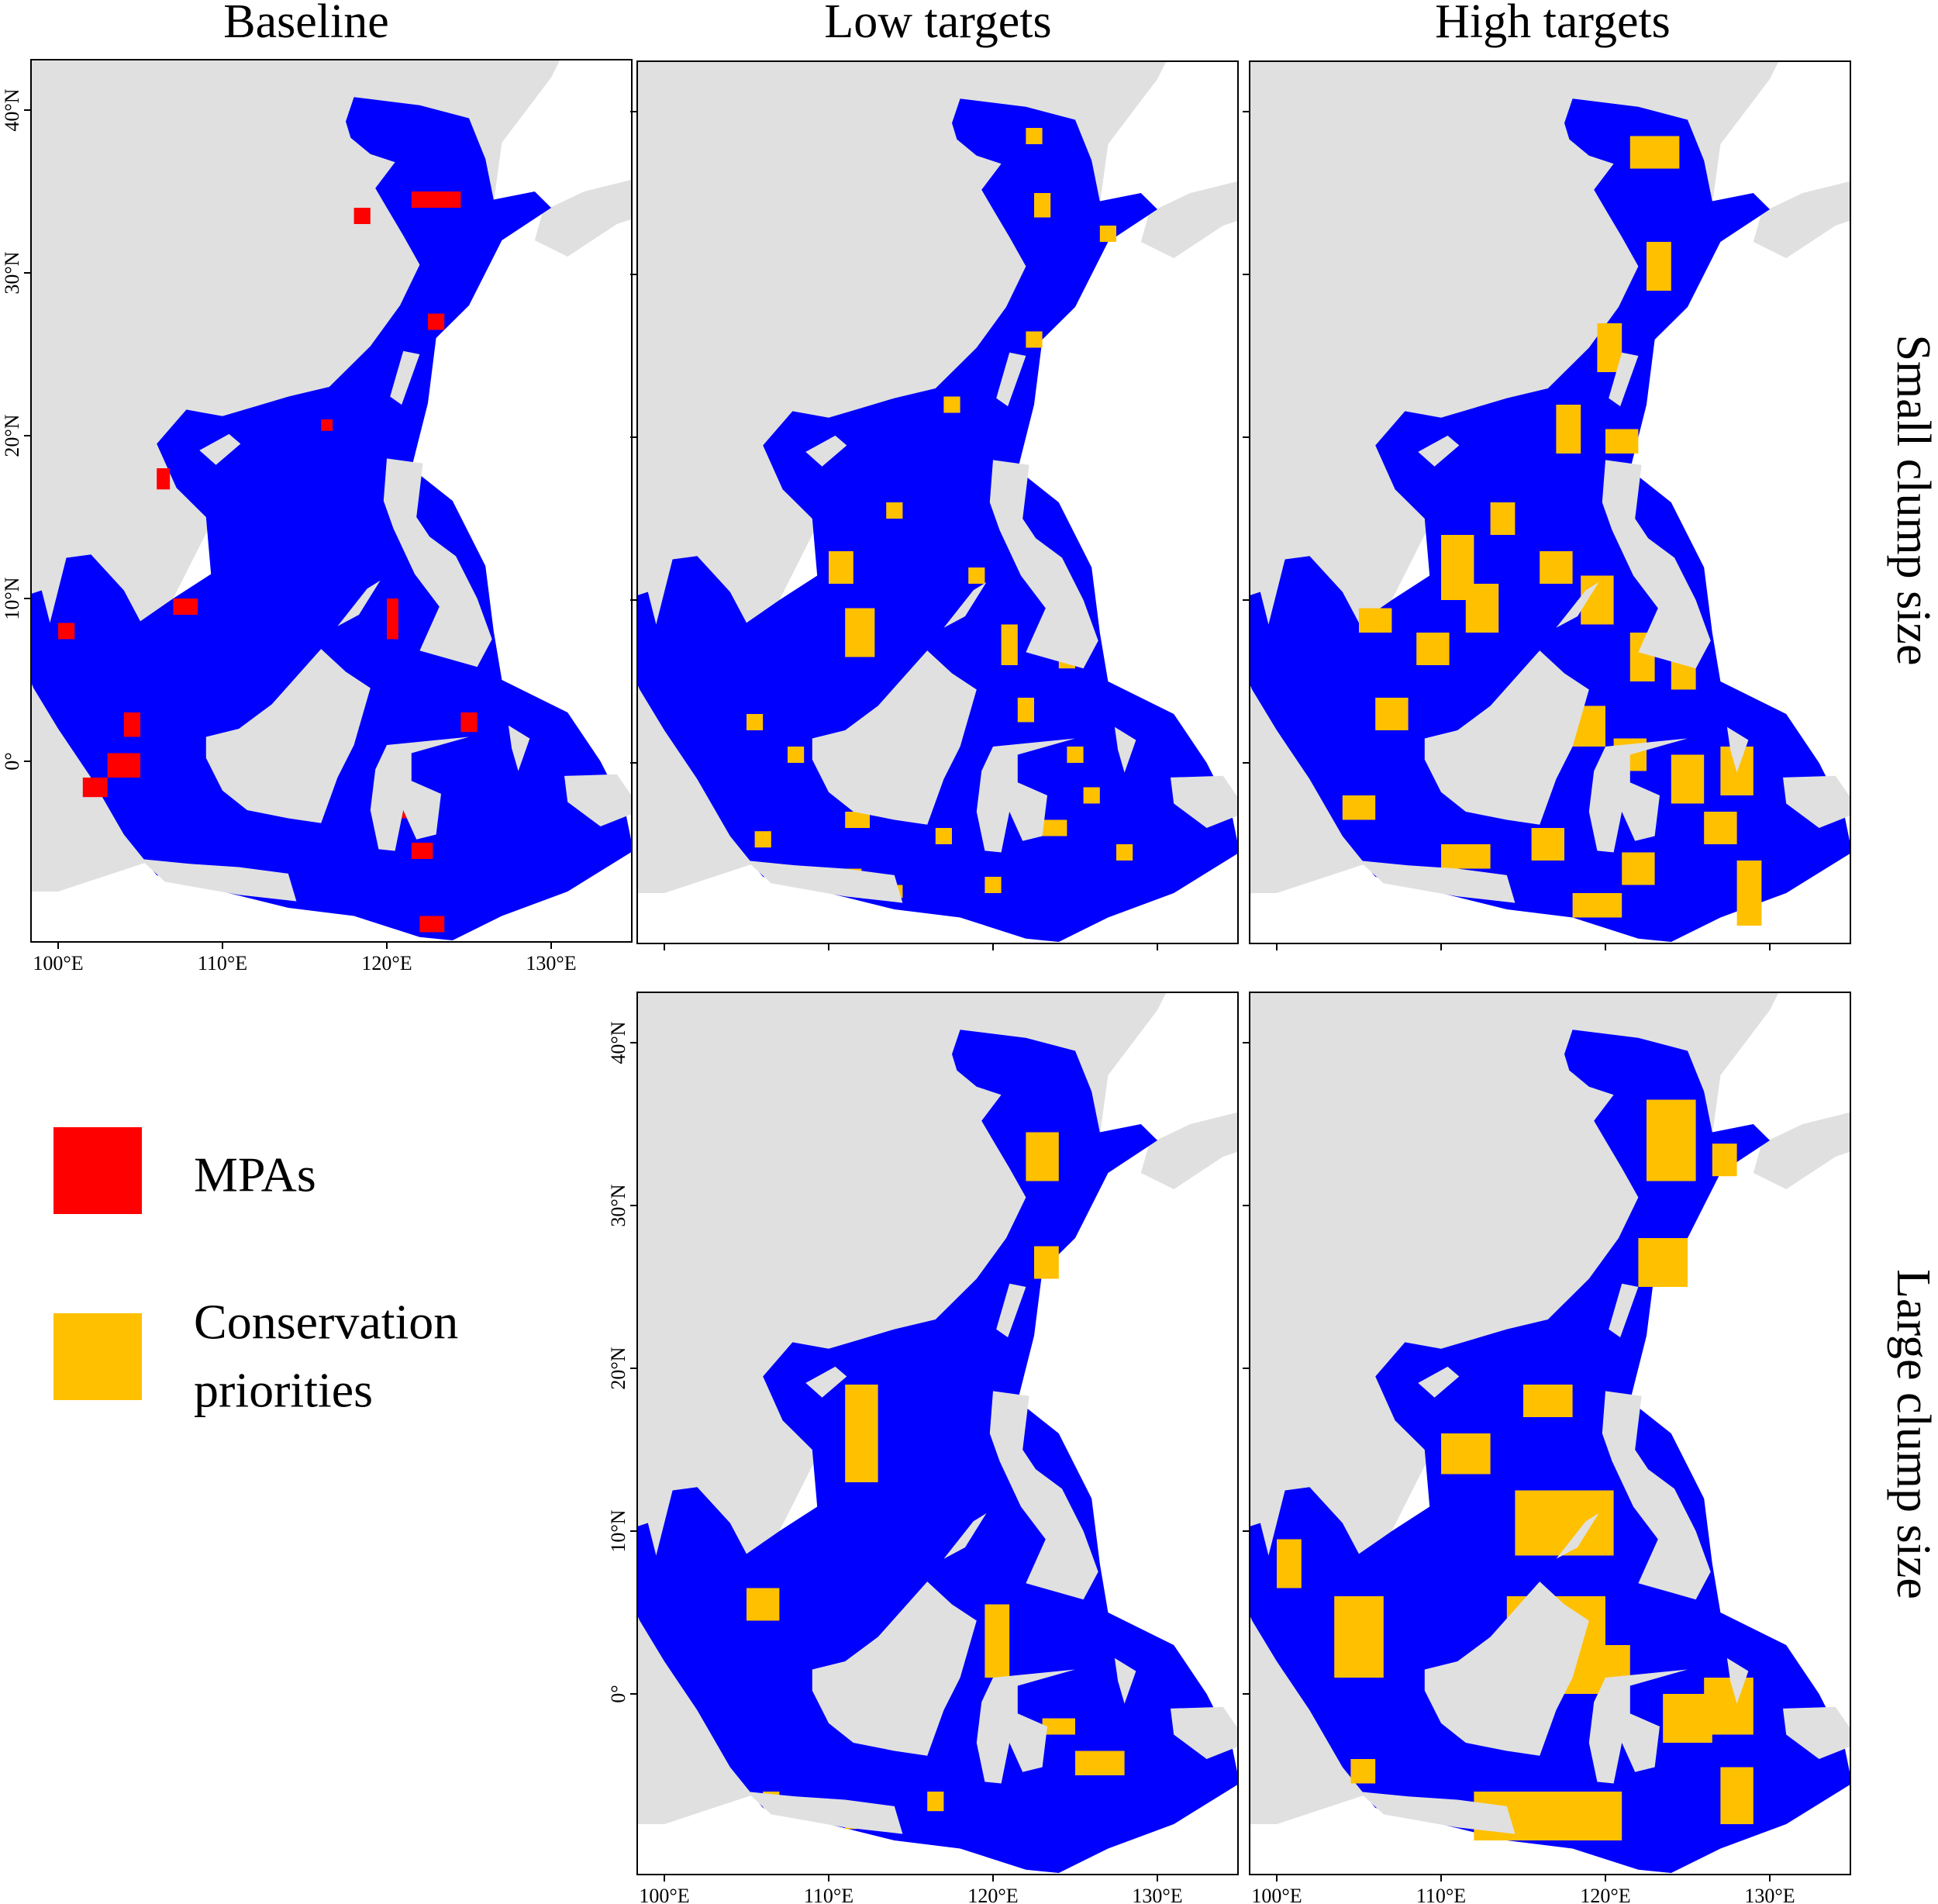  I want to click on y-tick-label: 10°N, so click(618, 1531).